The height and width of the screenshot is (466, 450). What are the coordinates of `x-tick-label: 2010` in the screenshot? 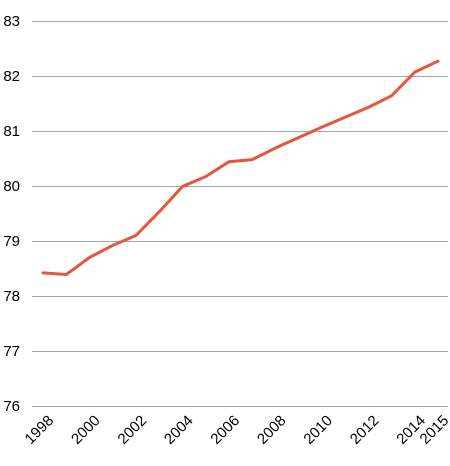 It's located at (318, 430).